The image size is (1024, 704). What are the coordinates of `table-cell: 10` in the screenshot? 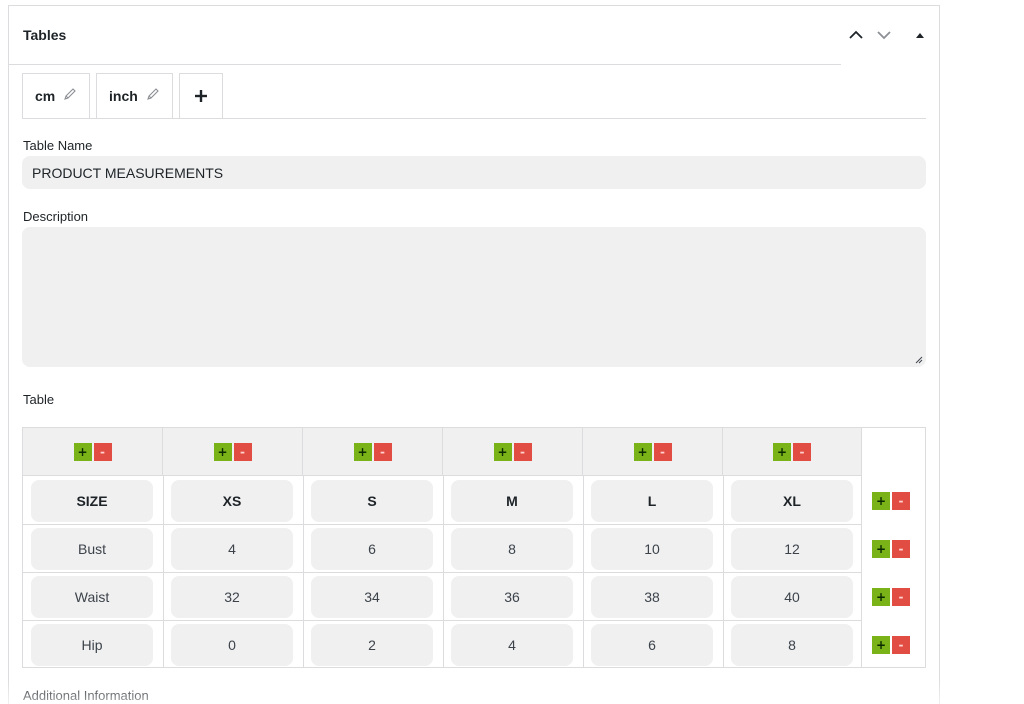 It's located at (652, 549).